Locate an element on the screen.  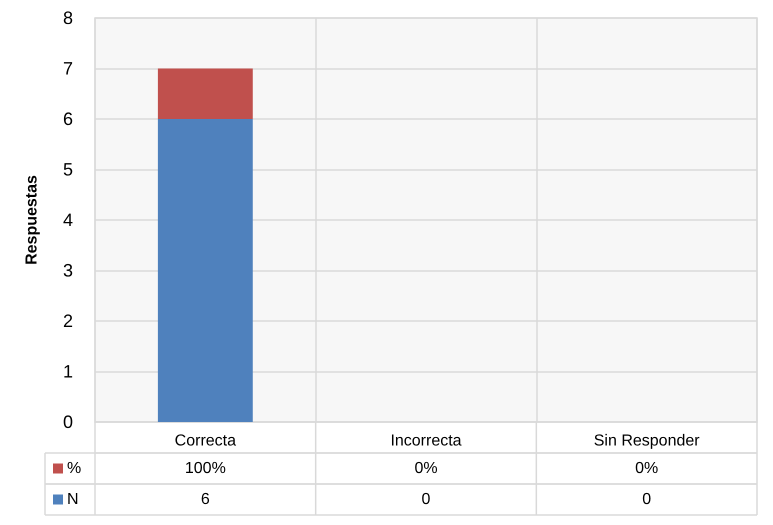
y-tick-label: 3 is located at coordinates (67, 270).